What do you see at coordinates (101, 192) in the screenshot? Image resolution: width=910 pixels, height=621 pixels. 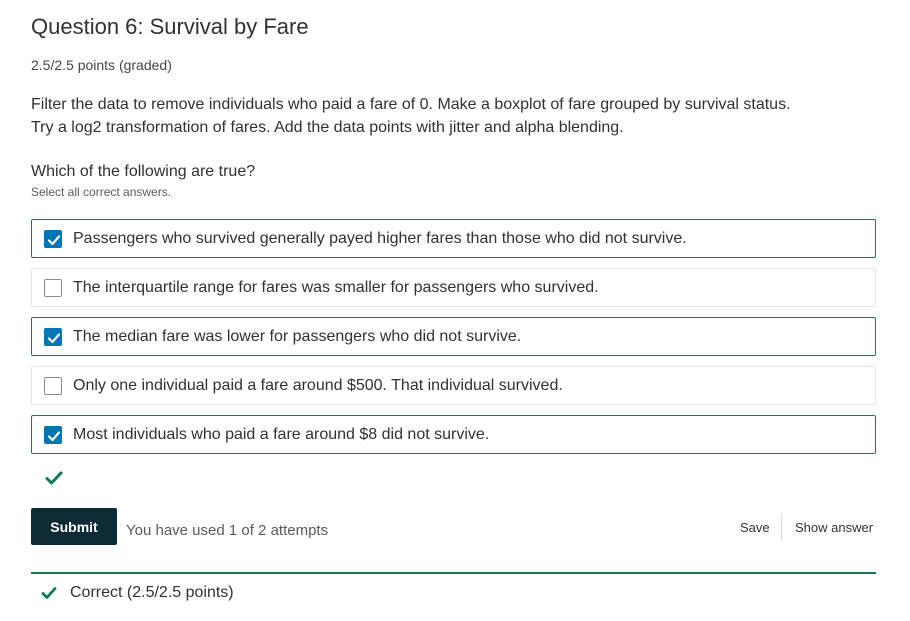 I see `question-hint: Select all correct answers.` at bounding box center [101, 192].